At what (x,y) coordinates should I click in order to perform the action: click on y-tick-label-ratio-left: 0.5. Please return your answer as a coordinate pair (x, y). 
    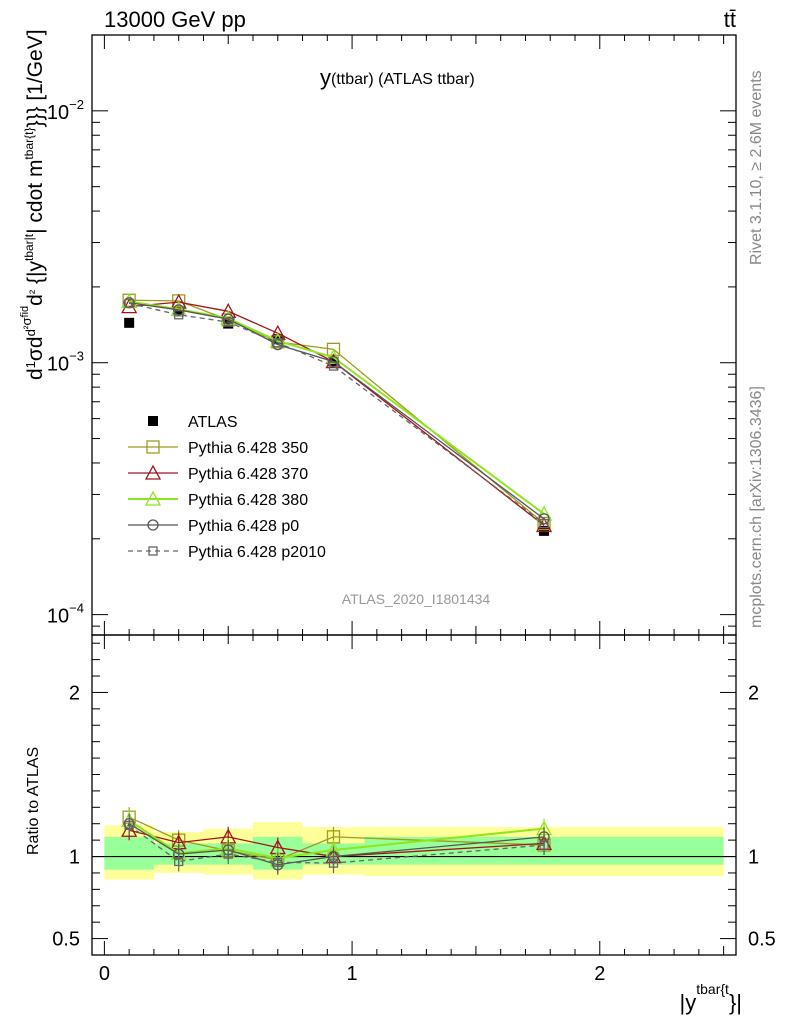
    Looking at the image, I should click on (66, 940).